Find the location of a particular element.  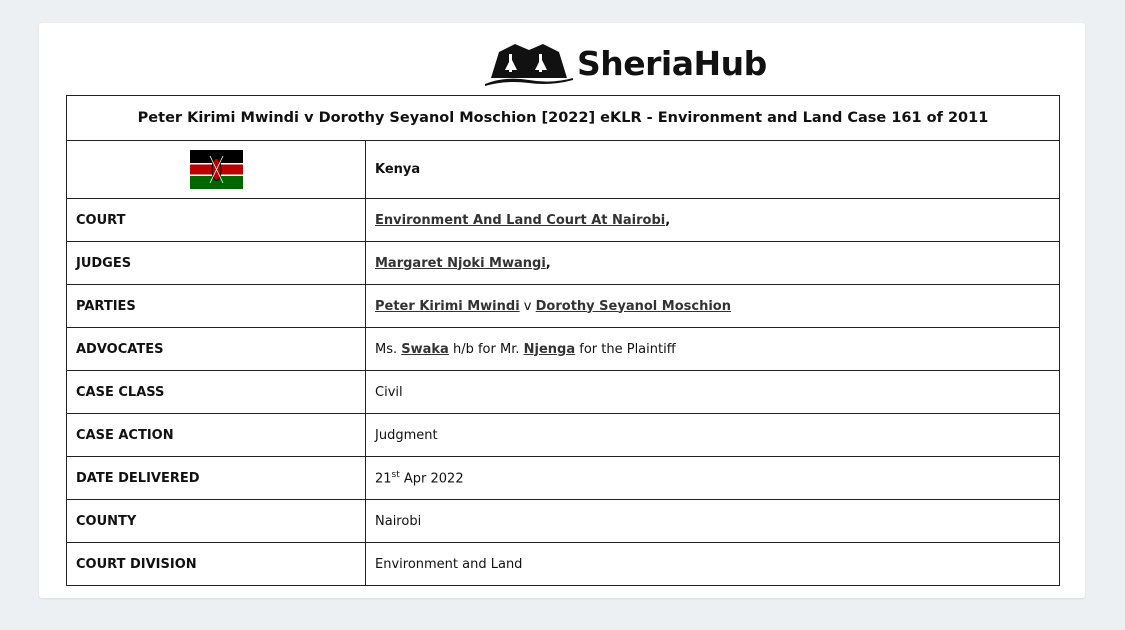

court-suffix: , is located at coordinates (668, 220).